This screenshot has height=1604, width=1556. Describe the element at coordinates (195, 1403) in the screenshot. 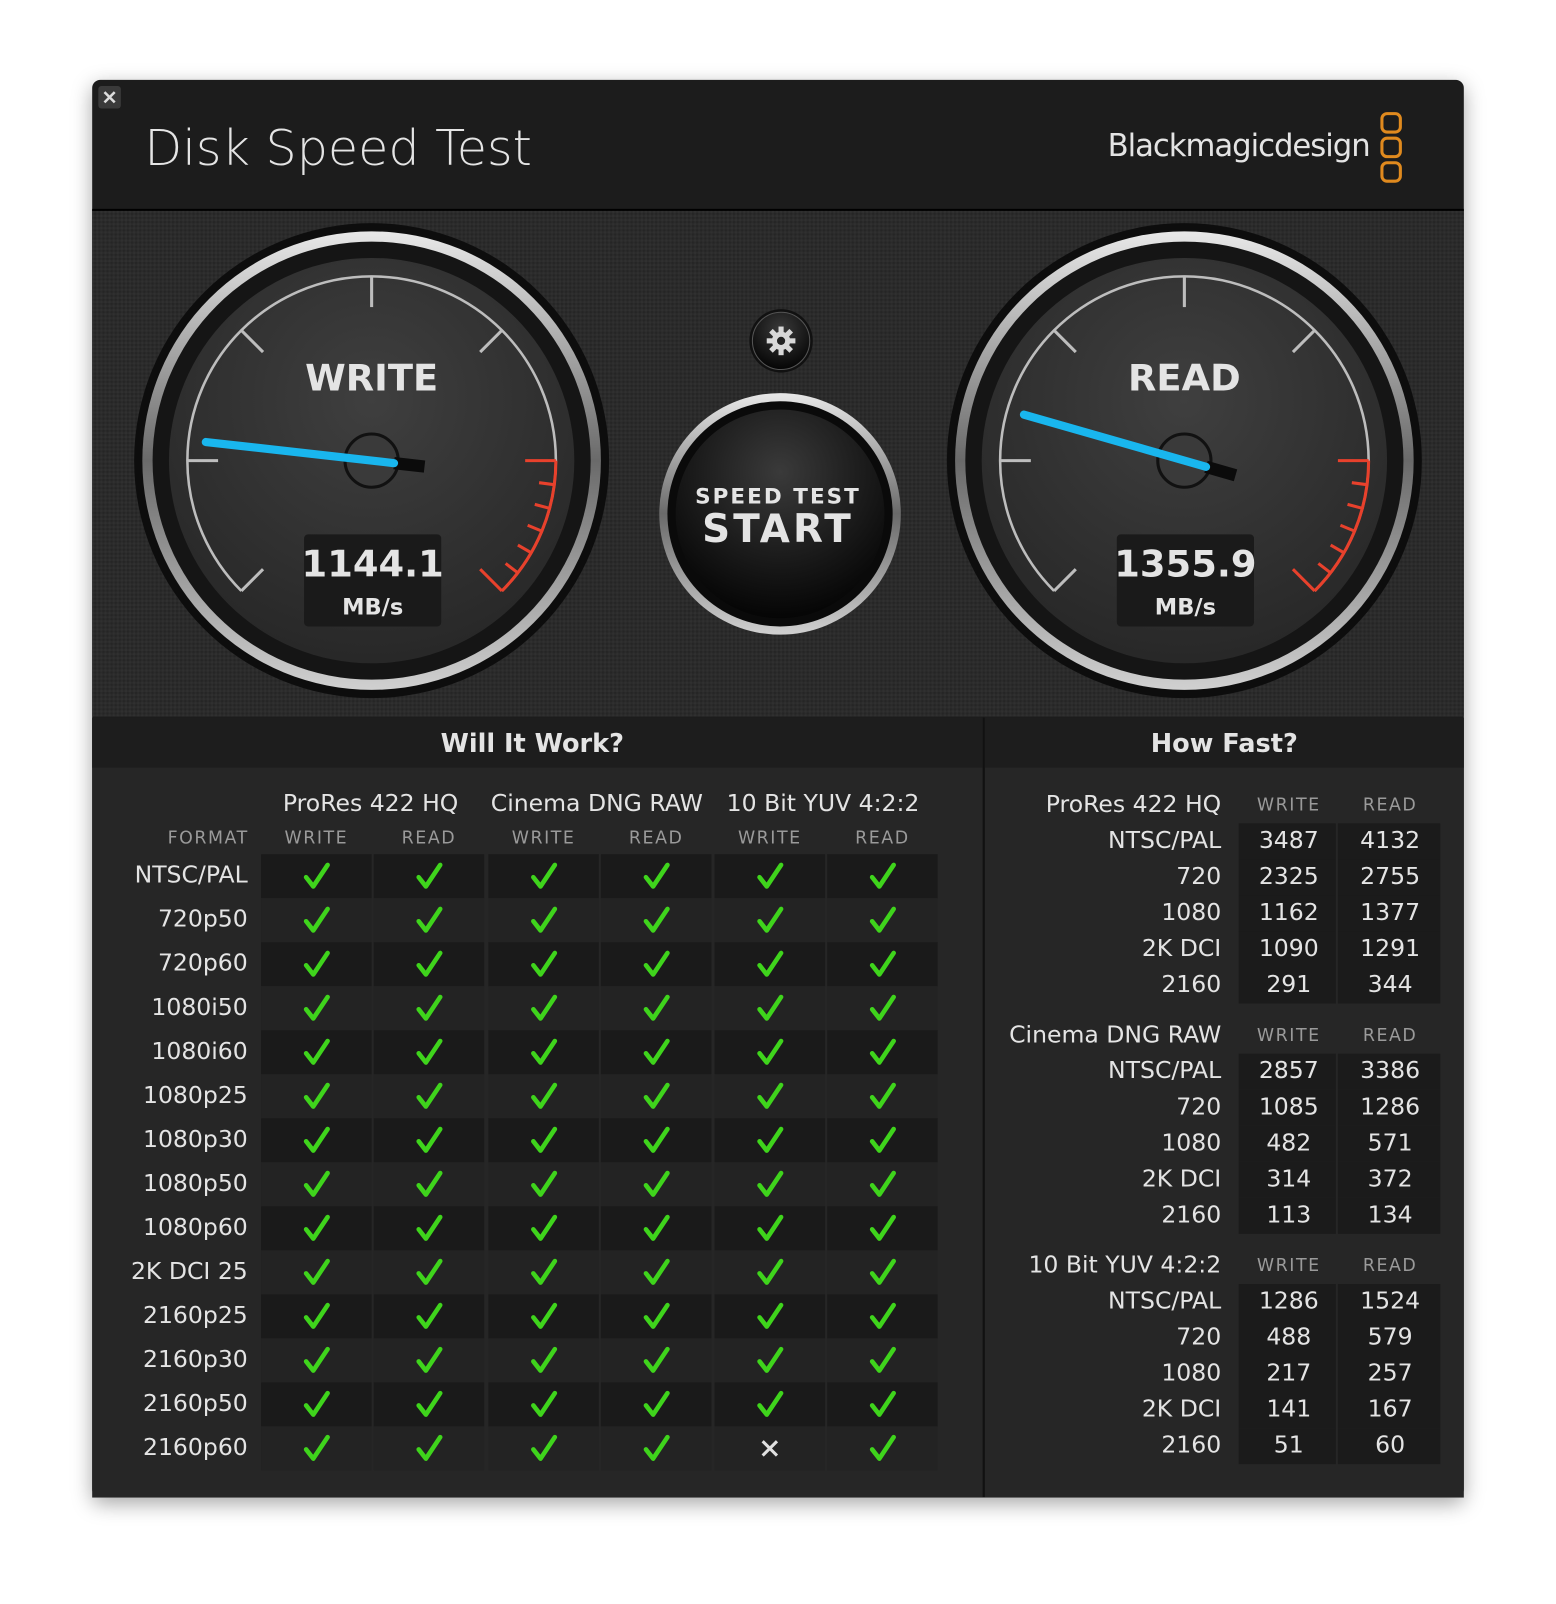

I see `format-label: 2160p50` at that location.